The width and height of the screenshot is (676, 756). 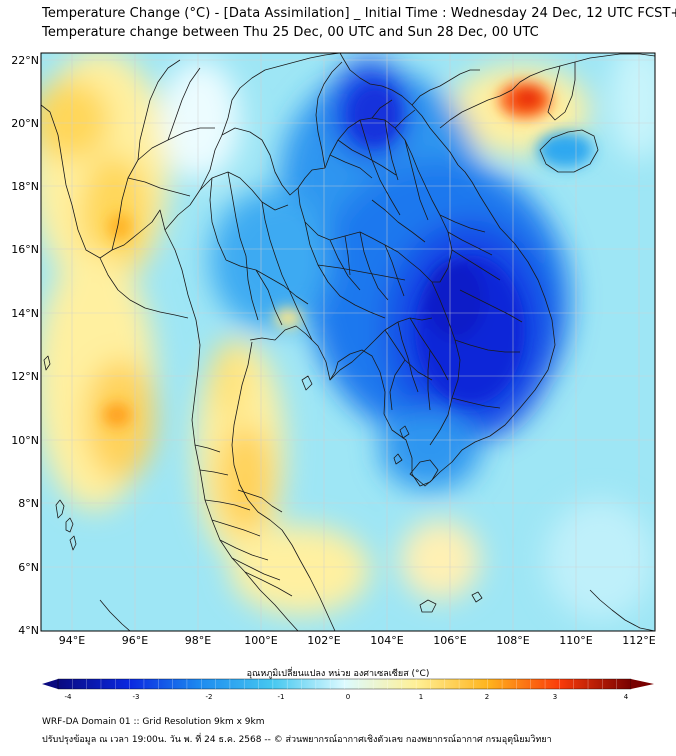 What do you see at coordinates (421, 697) in the screenshot?
I see `colorbar-tick-label: 1` at bounding box center [421, 697].